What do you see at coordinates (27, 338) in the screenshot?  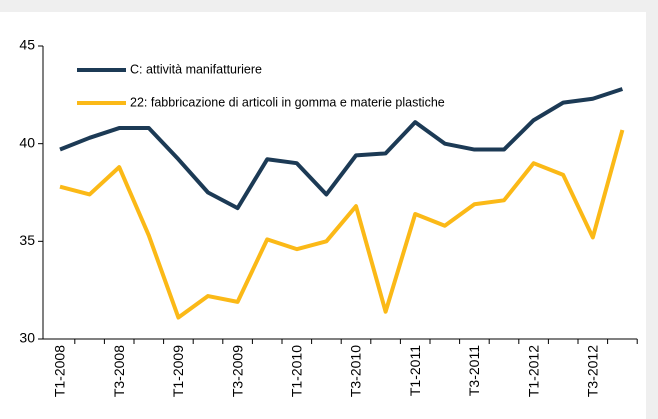 I see `y-tick-label: 30` at bounding box center [27, 338].